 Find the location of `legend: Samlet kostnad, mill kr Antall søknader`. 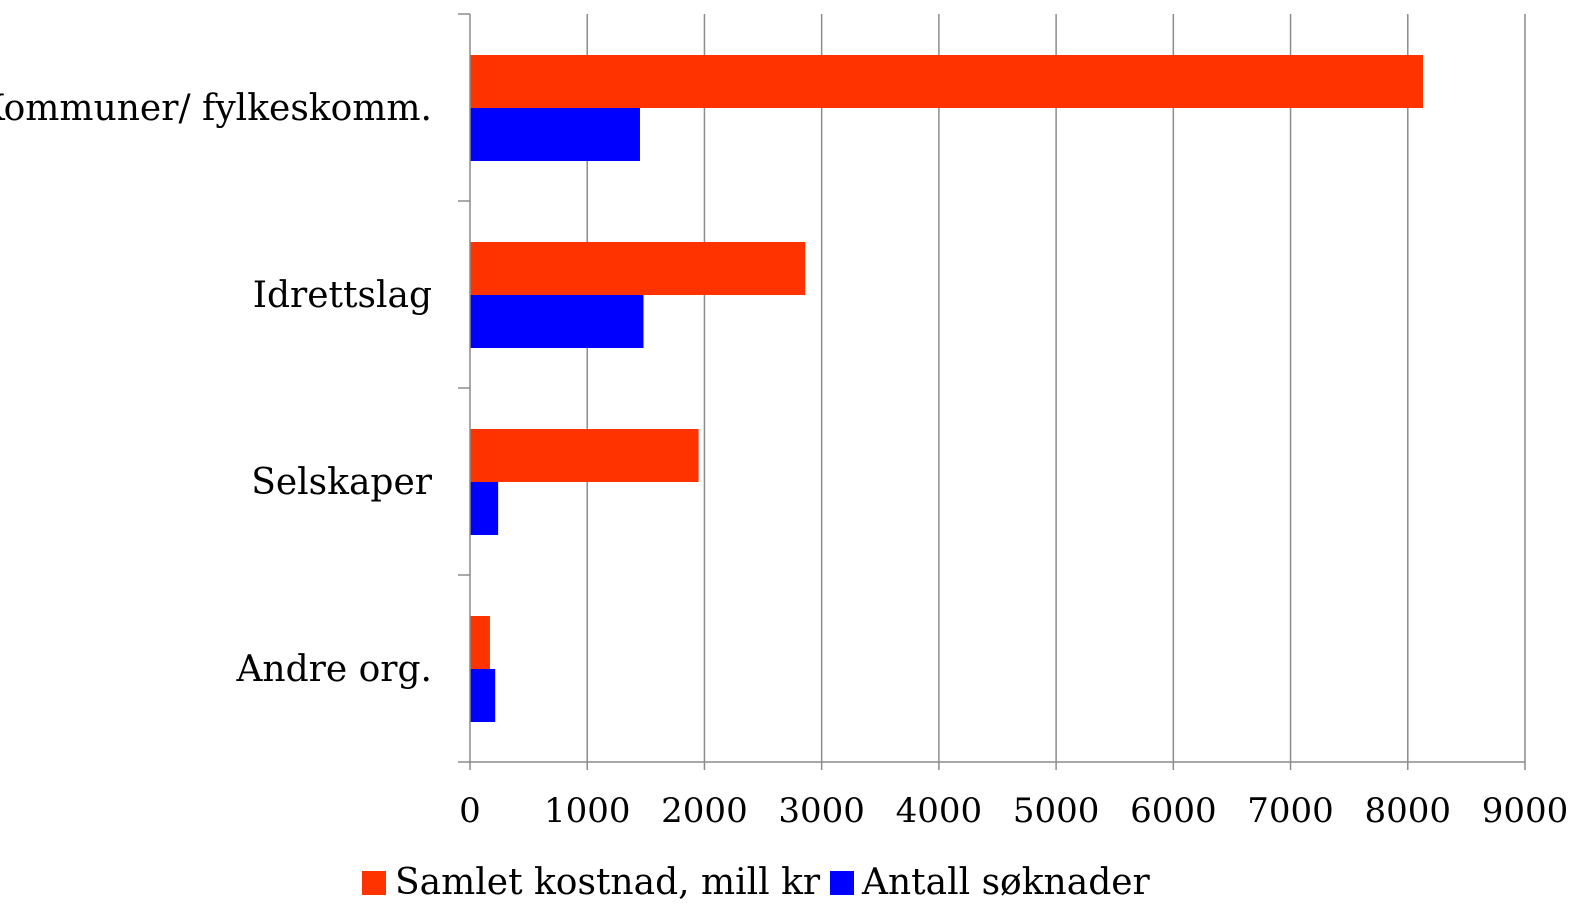

legend: Samlet kostnad, mill kr Antall søknader is located at coordinates (756, 882).